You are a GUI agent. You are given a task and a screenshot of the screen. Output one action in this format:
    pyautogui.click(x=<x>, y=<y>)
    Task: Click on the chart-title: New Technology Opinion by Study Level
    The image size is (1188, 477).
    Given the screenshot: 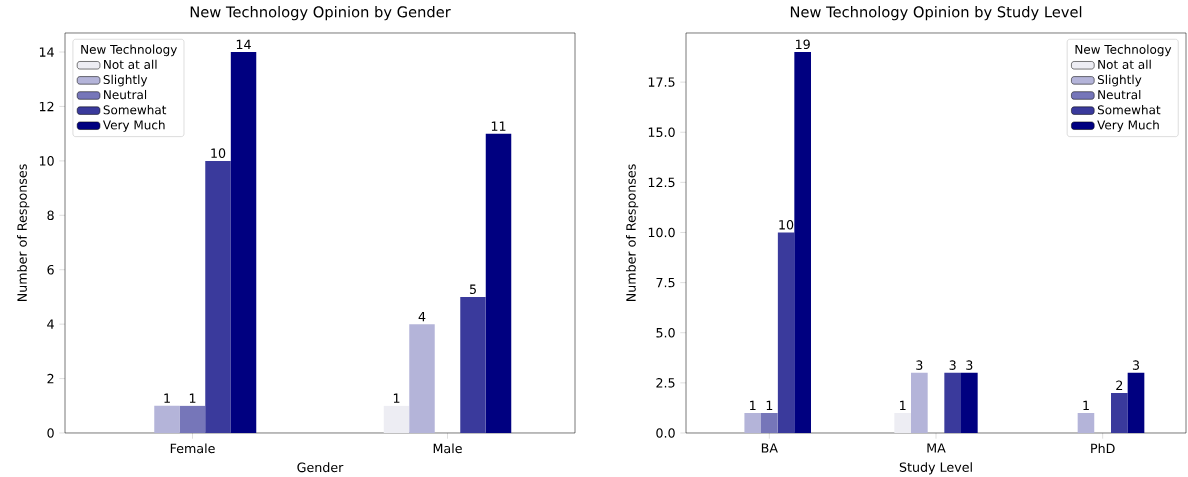 What is the action you would take?
    pyautogui.click(x=936, y=13)
    